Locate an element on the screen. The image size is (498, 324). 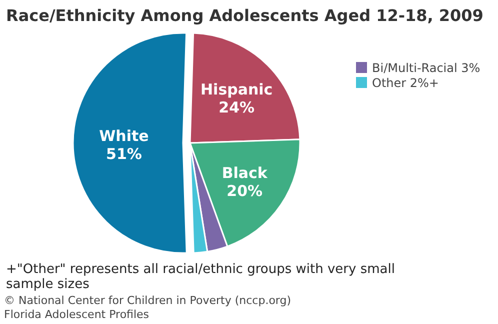
data-label: 51% is located at coordinates (124, 154).